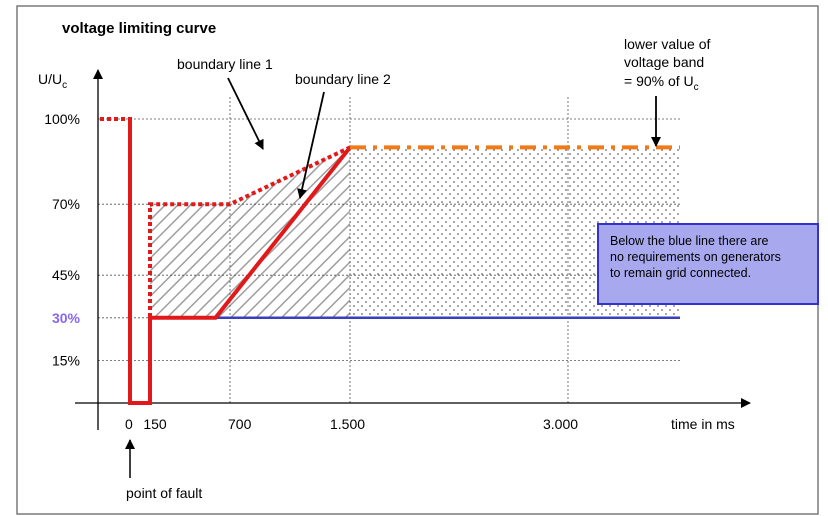  What do you see at coordinates (62, 119) in the screenshot?
I see `y-tick-label: 100%` at bounding box center [62, 119].